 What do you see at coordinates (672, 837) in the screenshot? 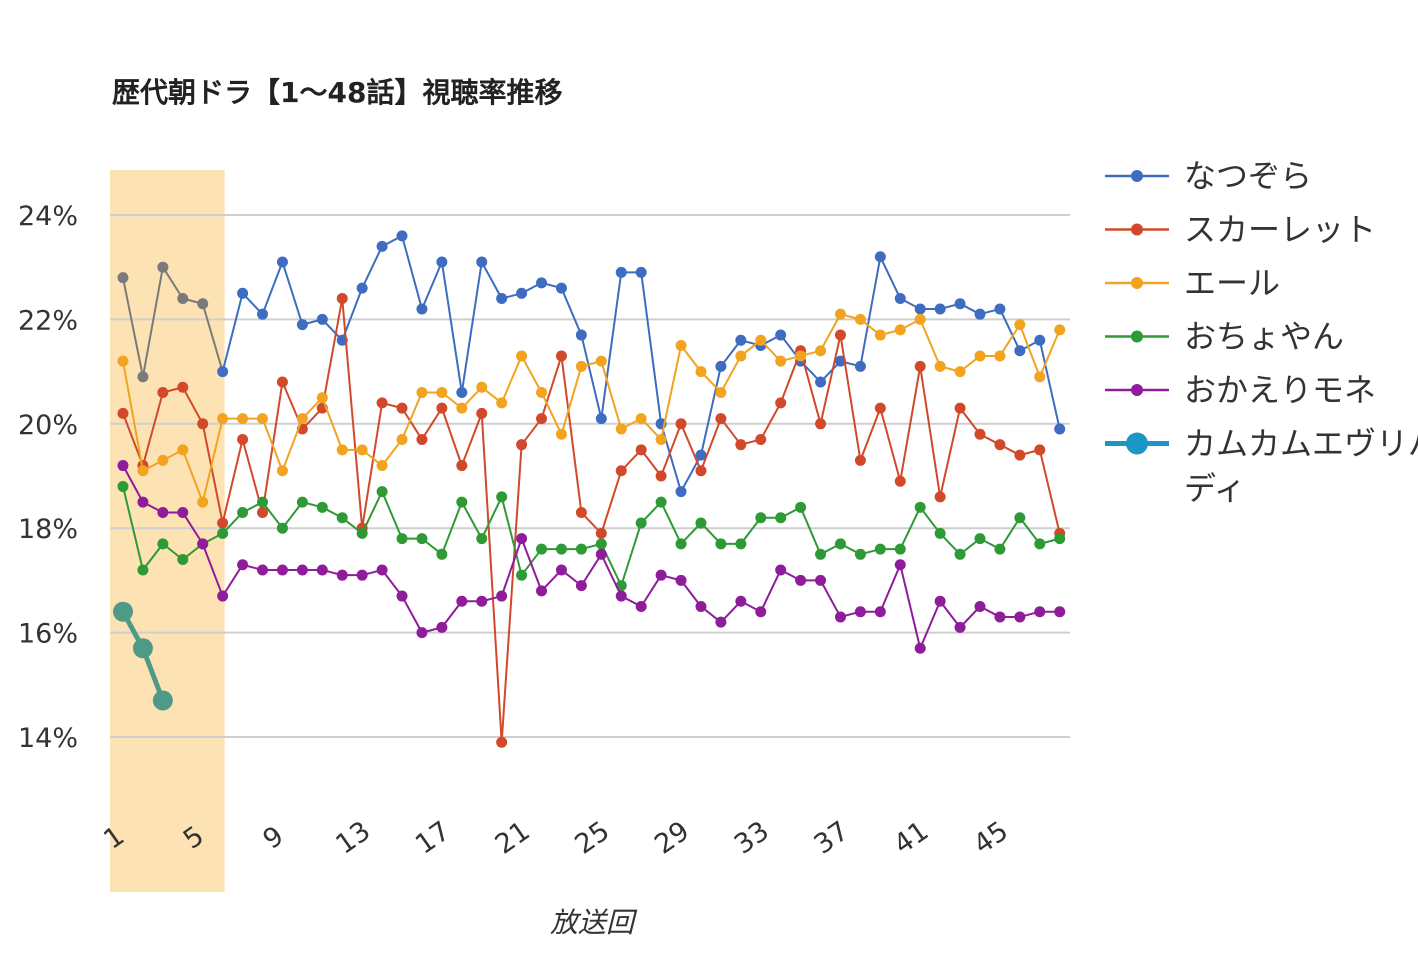
I see `x-tick-label: 29` at bounding box center [672, 837].